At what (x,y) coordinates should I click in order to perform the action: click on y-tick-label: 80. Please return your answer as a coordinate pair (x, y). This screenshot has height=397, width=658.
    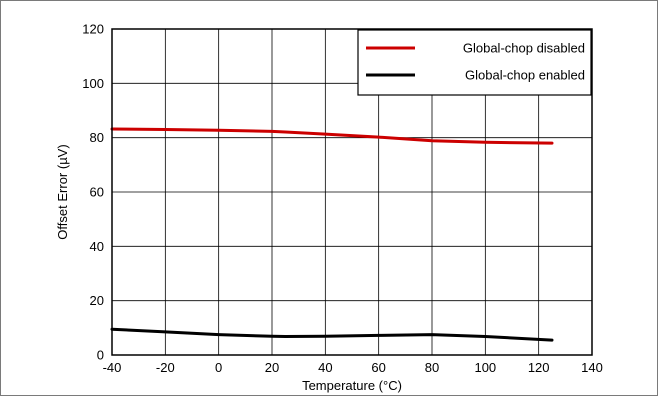
    Looking at the image, I should click on (97, 137).